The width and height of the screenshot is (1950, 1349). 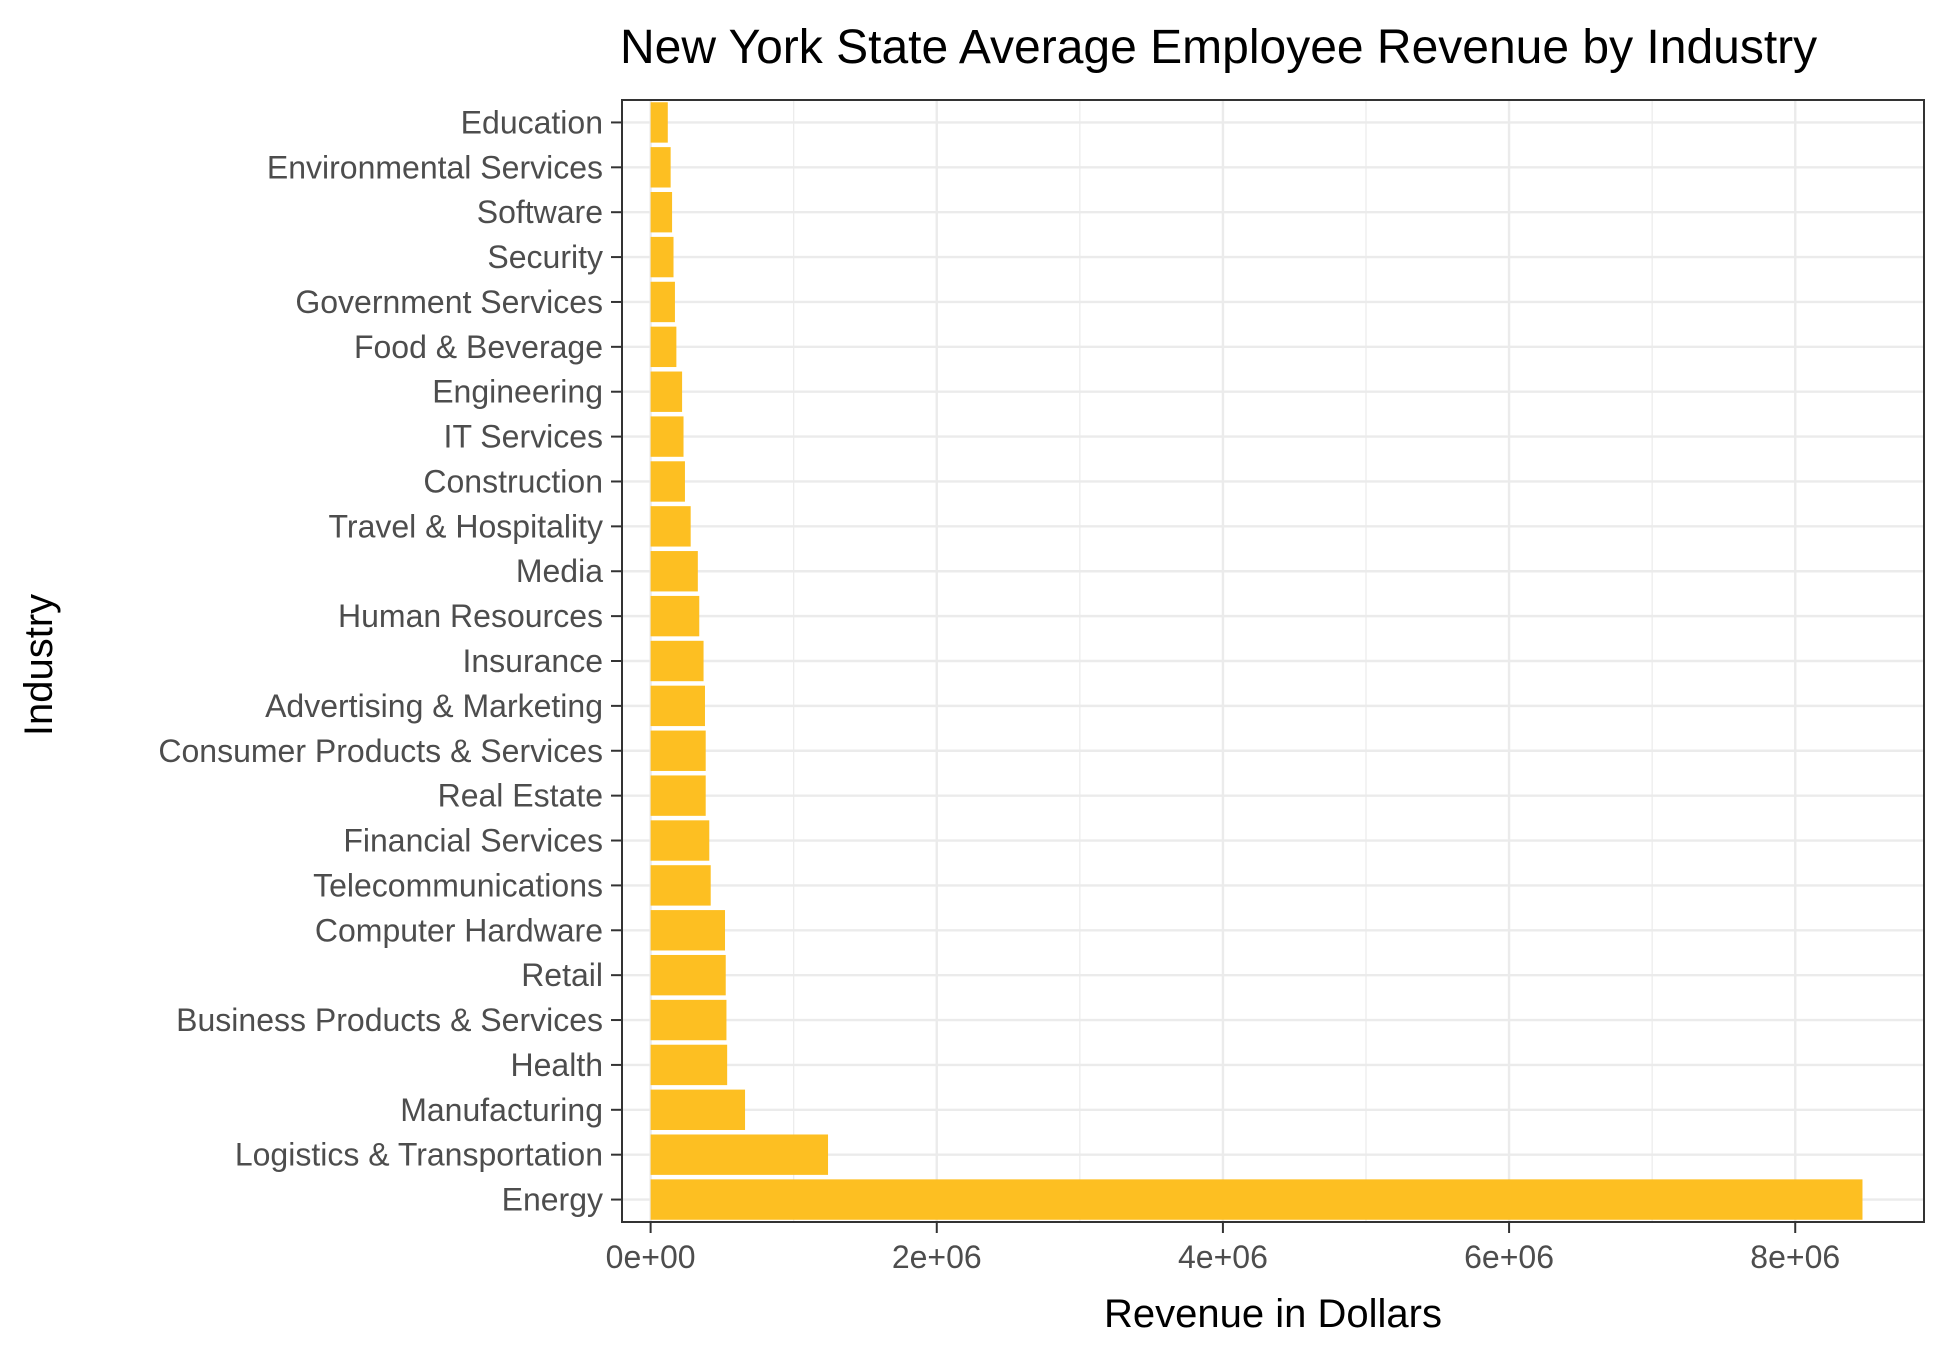 I want to click on y-tick-label: Software, so click(x=540, y=212).